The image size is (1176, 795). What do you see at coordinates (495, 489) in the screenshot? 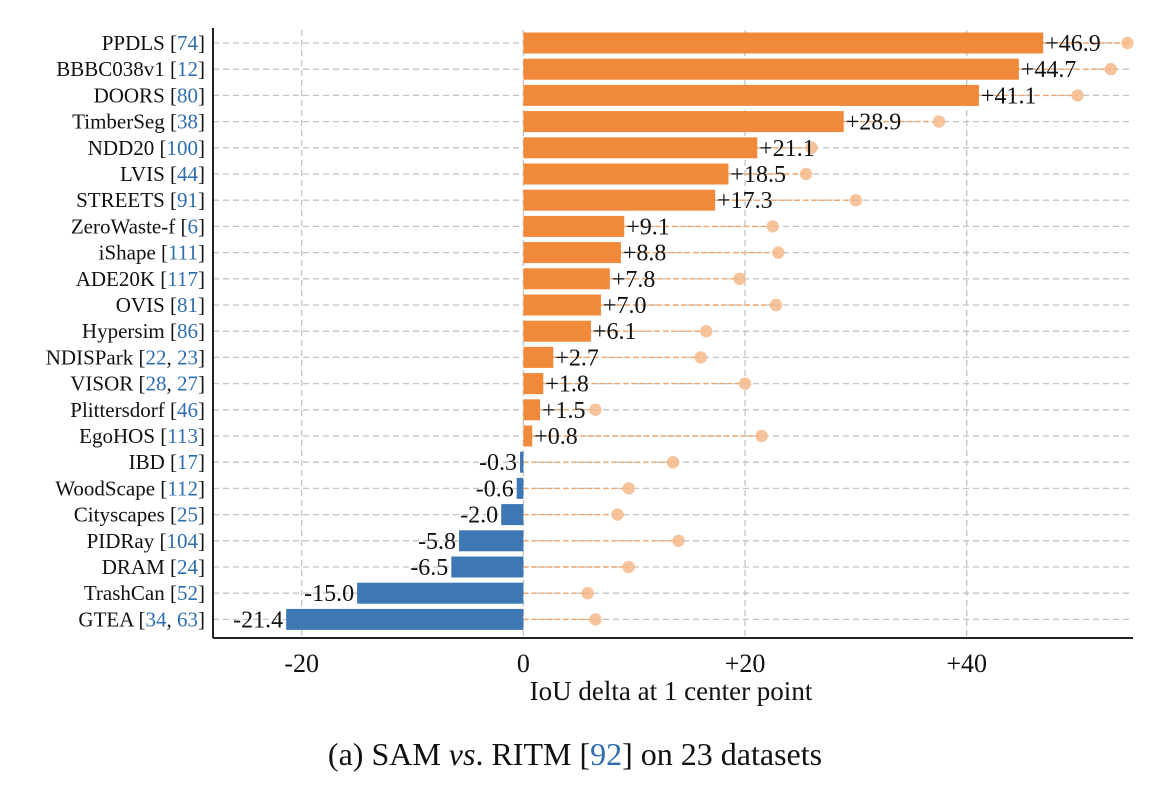
I see `data-label: -0.6` at bounding box center [495, 489].